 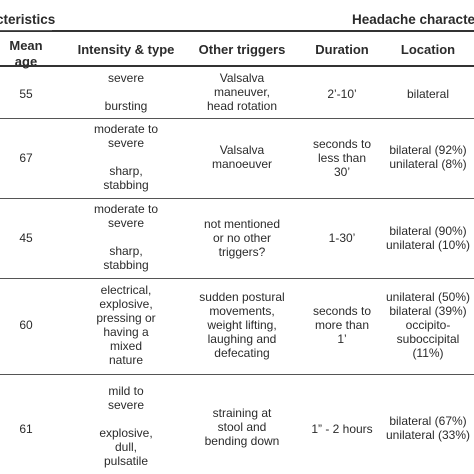 What do you see at coordinates (342, 429) in the screenshot?
I see `row5-duration: 1” - 2 hours` at bounding box center [342, 429].